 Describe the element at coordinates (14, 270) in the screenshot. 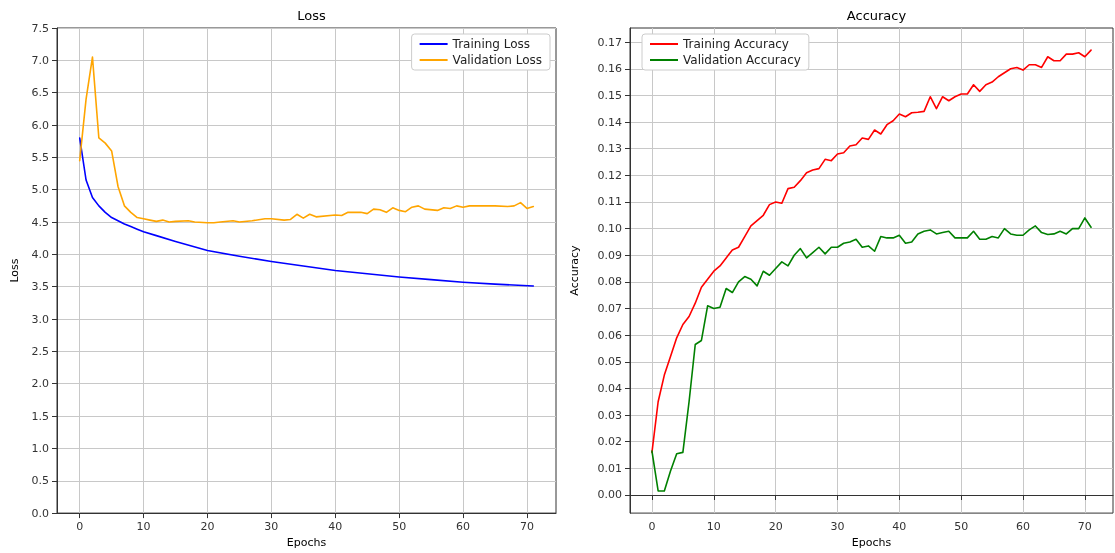

I see `y-axis-title: Loss` at that location.